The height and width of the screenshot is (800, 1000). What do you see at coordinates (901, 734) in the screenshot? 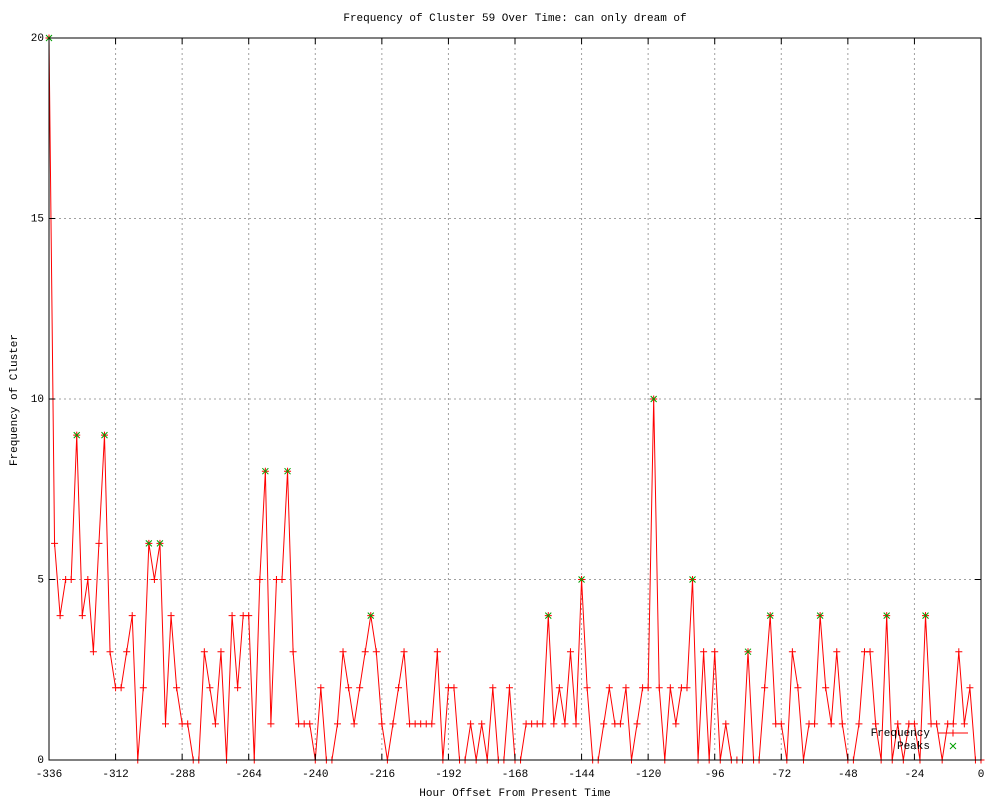
I see `legend-label: Frequency` at bounding box center [901, 734].